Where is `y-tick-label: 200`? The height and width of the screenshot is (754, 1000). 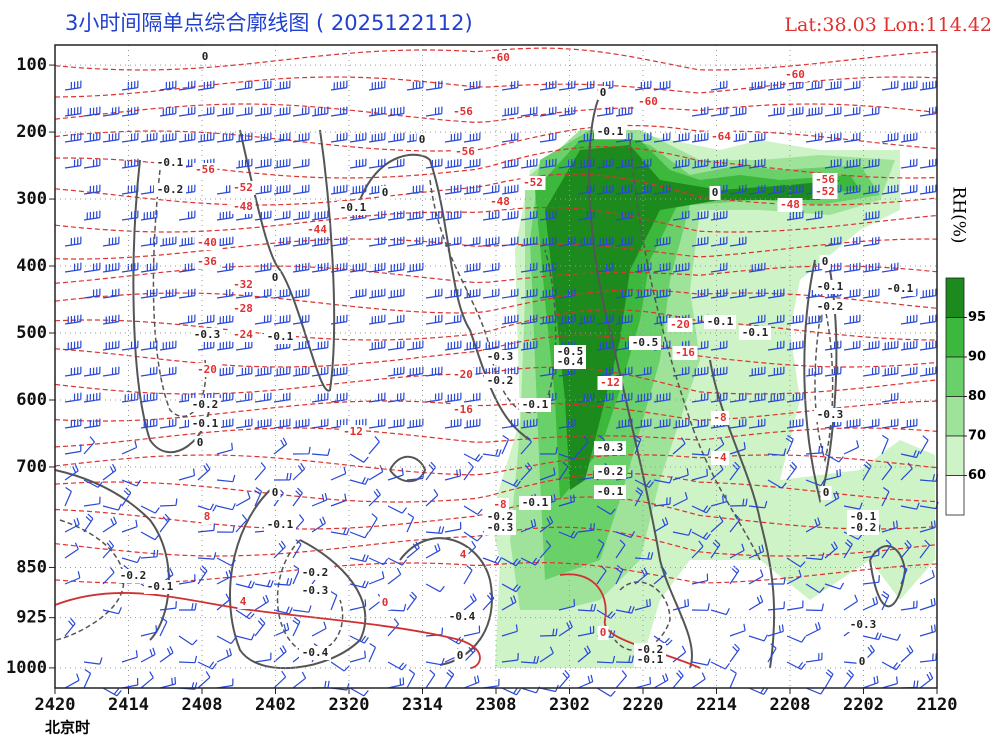
y-tick-label: 200 is located at coordinates (31, 132).